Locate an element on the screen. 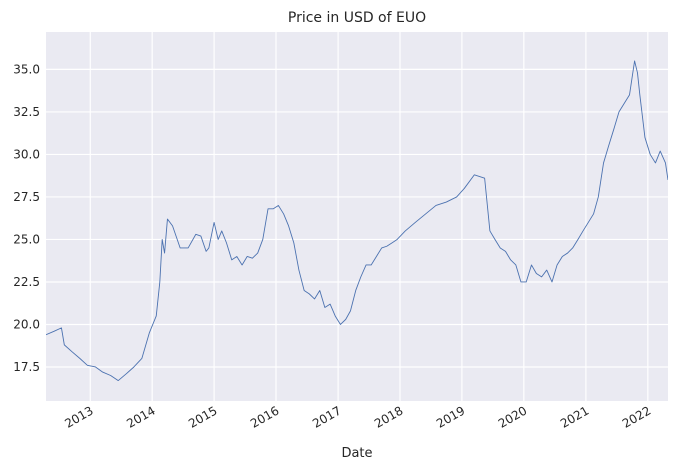 Image resolution: width=676 pixels, height=469 pixels. y-tick-label: 17.5 is located at coordinates (26, 367).